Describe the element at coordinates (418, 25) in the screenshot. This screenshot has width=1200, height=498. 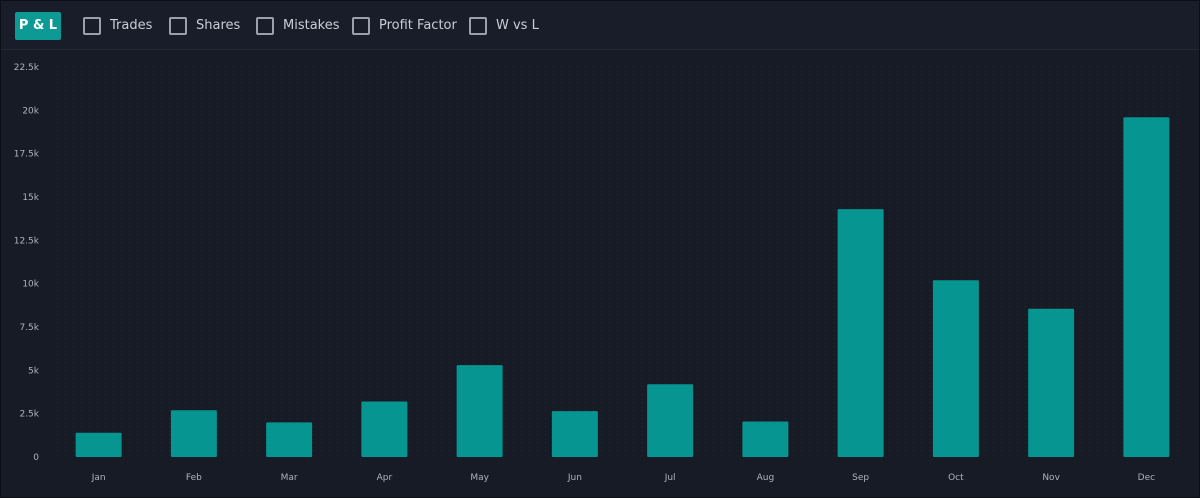
I see `profit-factor-label: Profit Factor` at that location.